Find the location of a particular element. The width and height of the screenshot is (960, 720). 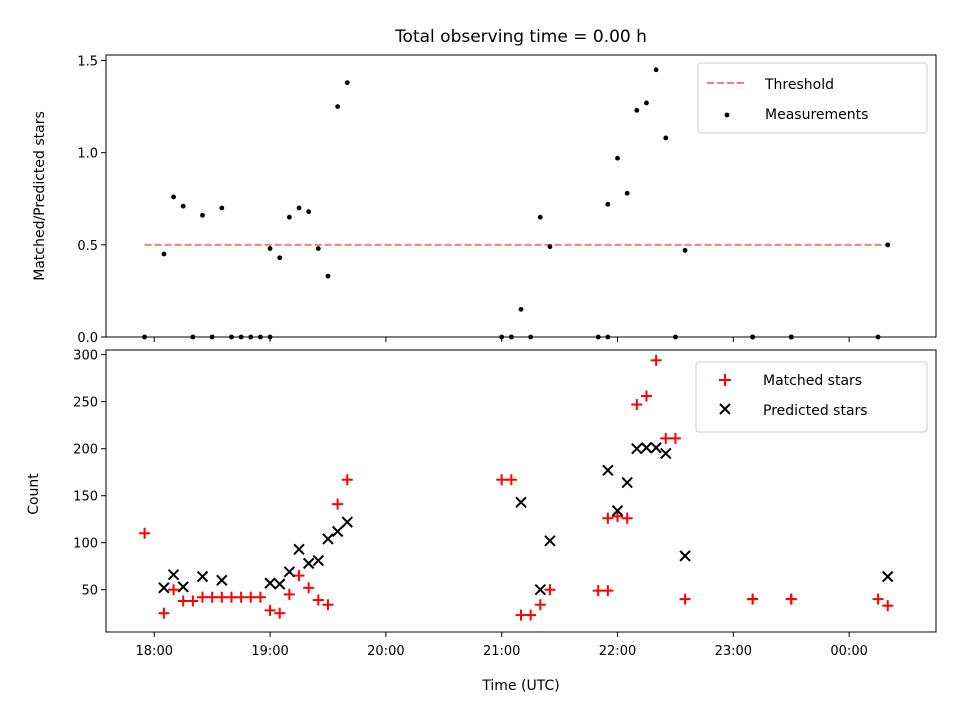

bottom-y-axis-label: Count is located at coordinates (34, 494).